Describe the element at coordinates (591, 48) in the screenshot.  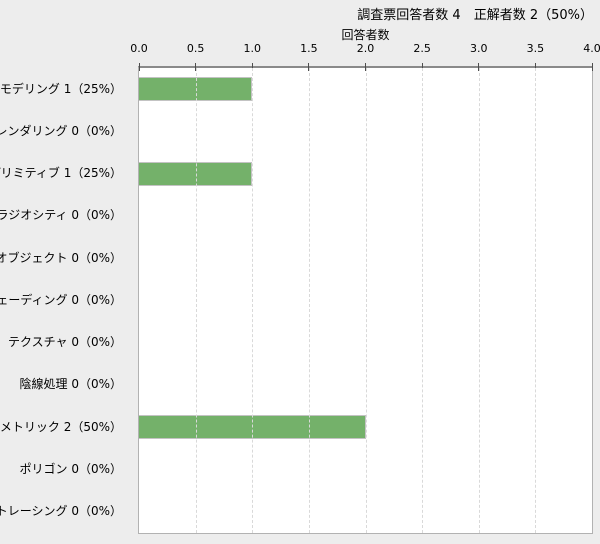
I see `x-tick-label: 4.0` at that location.